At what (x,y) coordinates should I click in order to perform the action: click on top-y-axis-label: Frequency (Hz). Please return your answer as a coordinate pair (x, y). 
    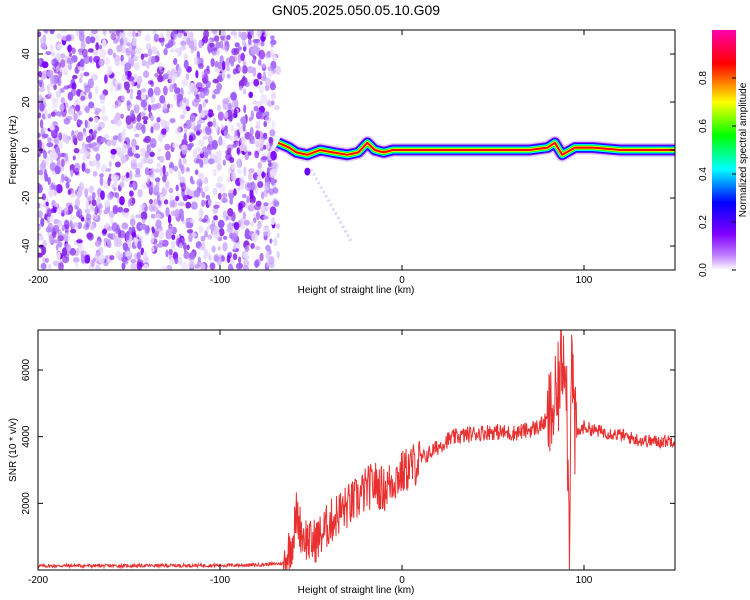
    Looking at the image, I should click on (13, 150).